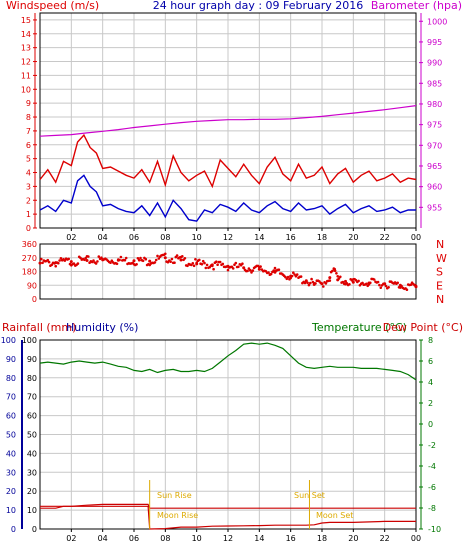 The width and height of the screenshot is (468, 559). I want to click on wind-tick-label: 4, so click(28, 173).